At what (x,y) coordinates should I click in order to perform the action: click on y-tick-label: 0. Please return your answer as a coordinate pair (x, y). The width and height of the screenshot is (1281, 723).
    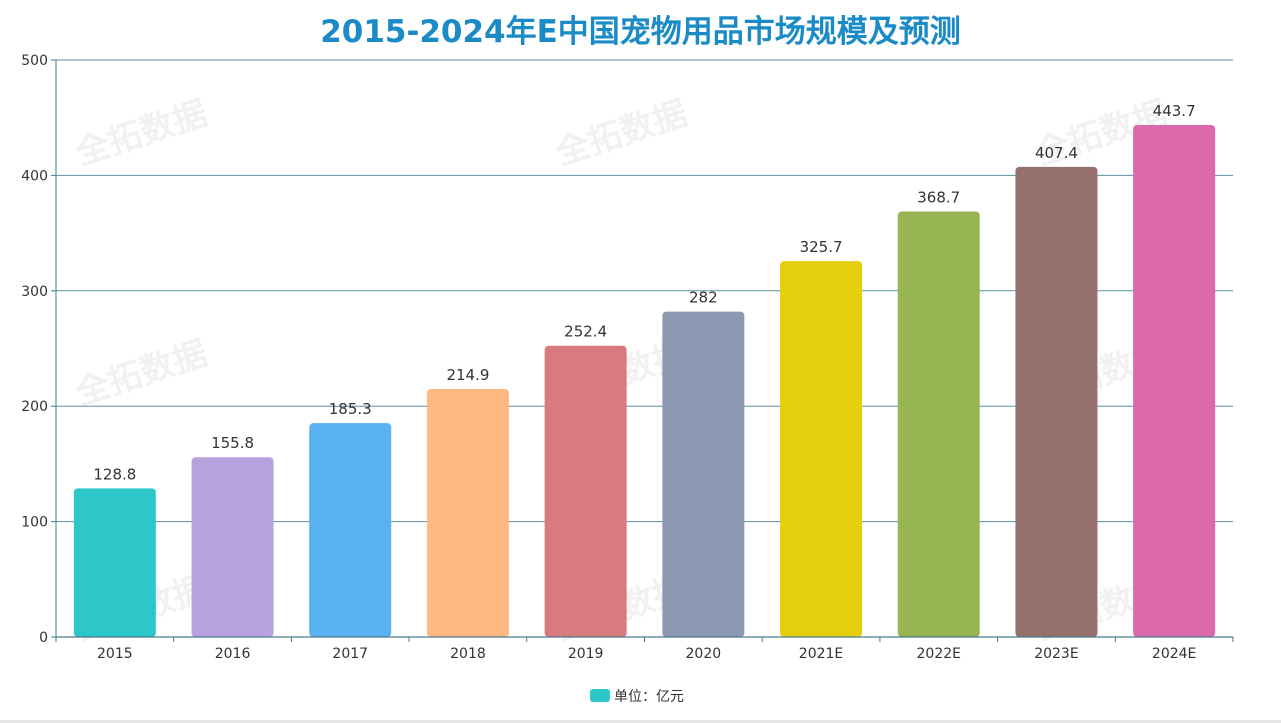
    Looking at the image, I should click on (43, 638).